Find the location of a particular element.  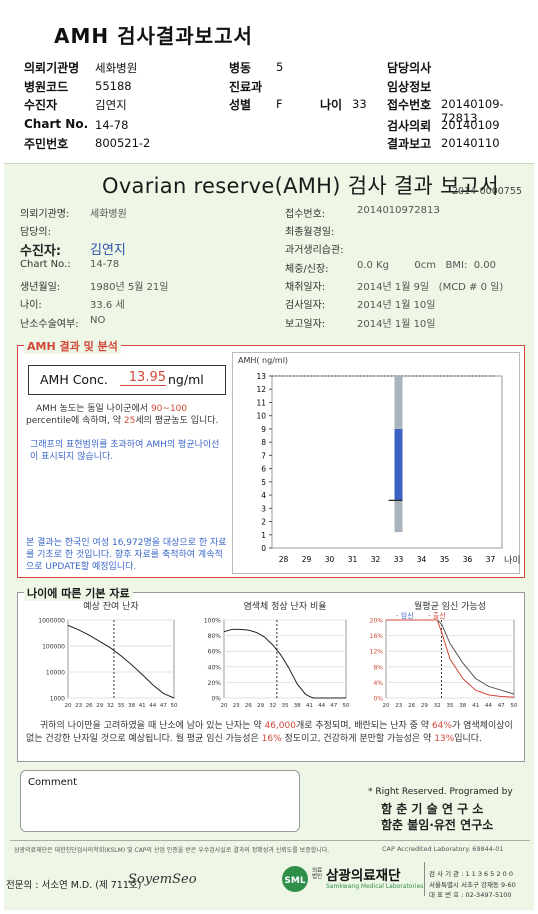

y-tick-label: 20% is located at coordinates (215, 683).